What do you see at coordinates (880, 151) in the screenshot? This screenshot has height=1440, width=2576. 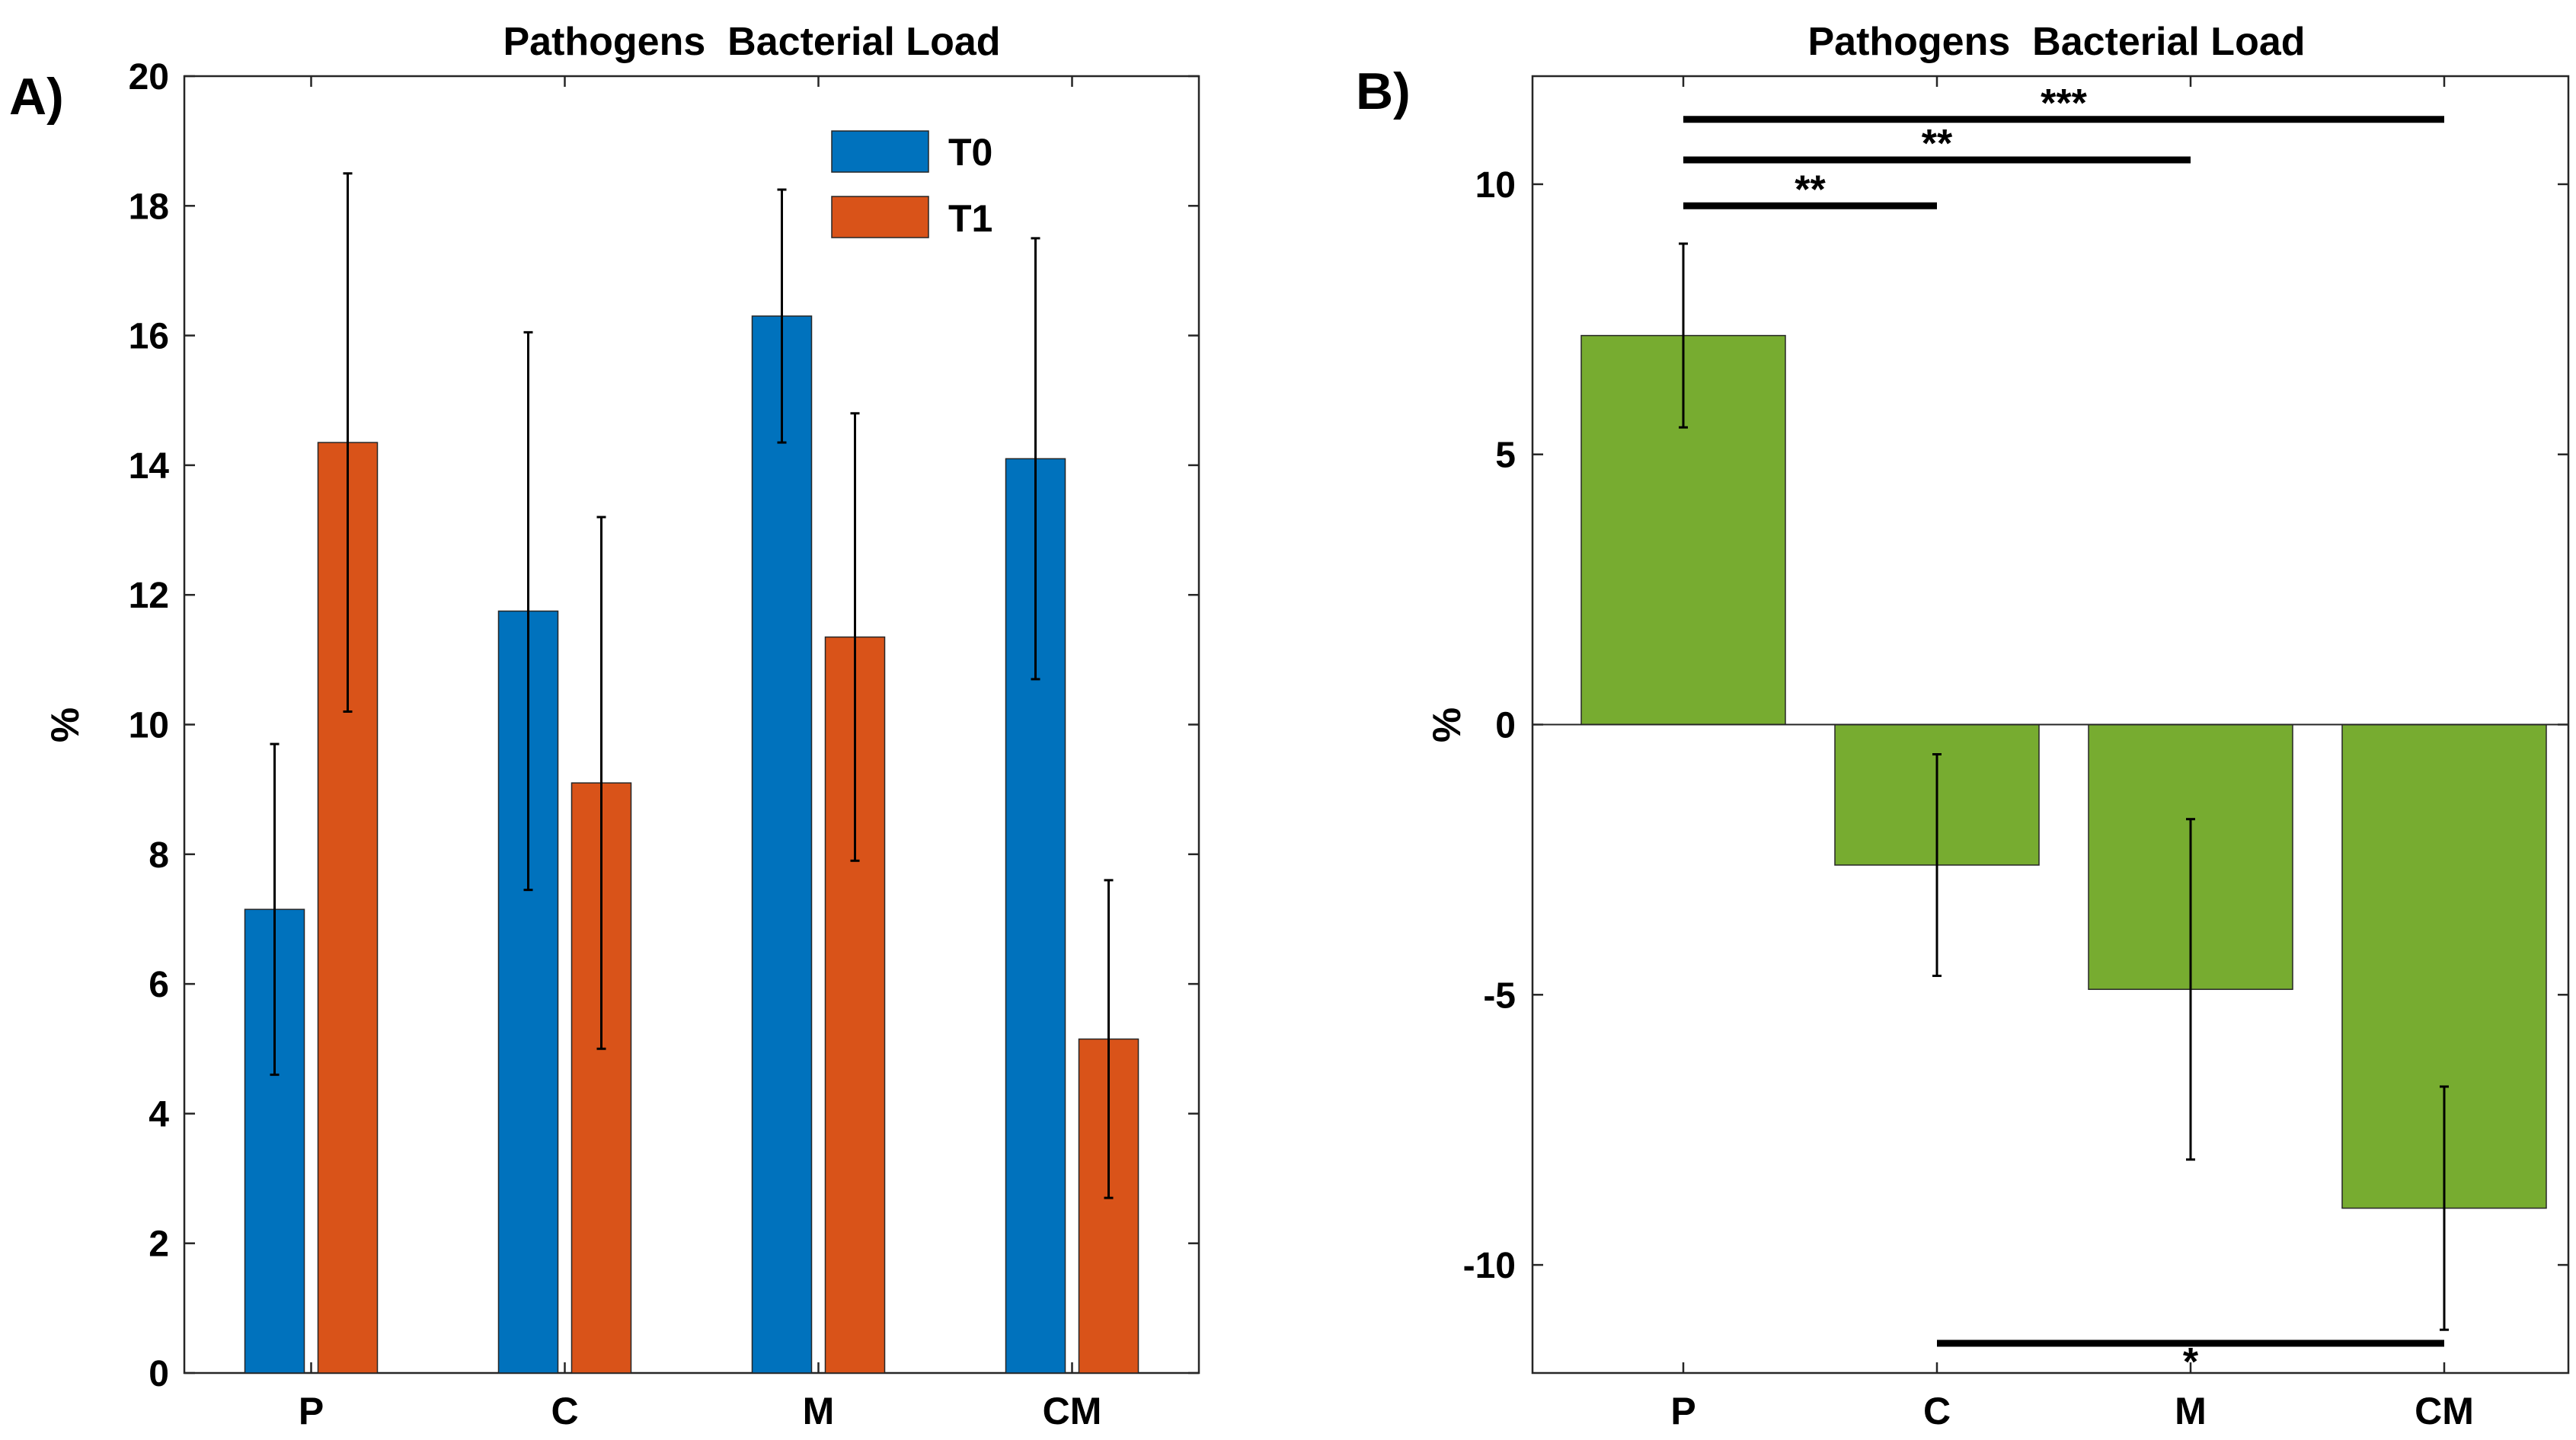 I see `legend-swatch-t0` at bounding box center [880, 151].